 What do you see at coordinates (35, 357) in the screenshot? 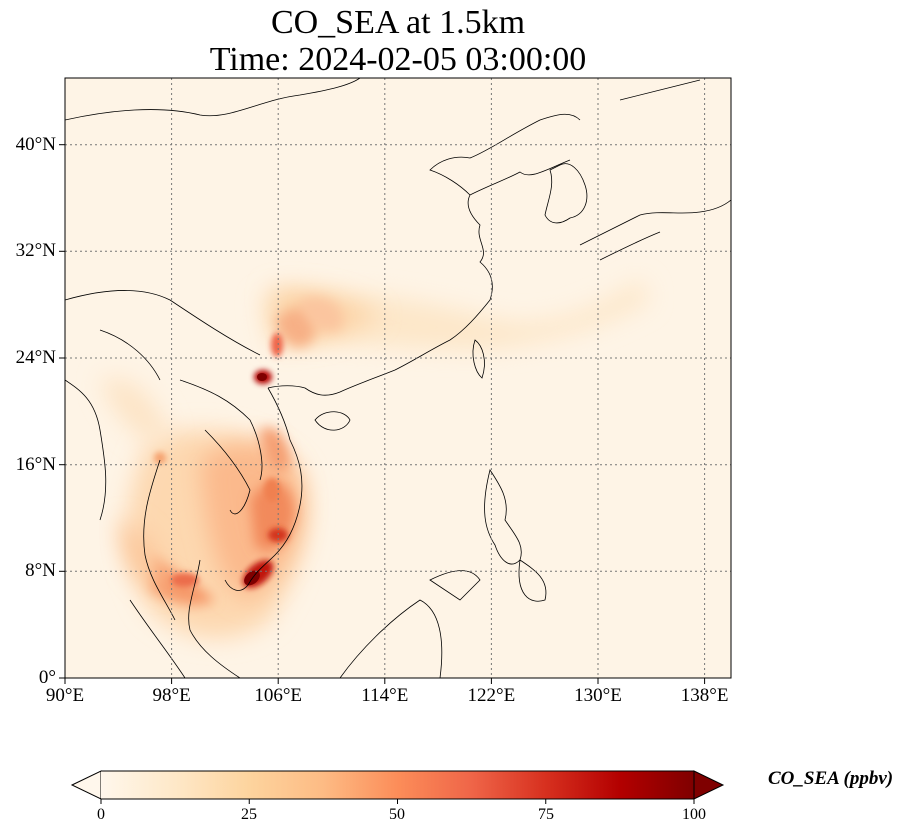
I see `ytick-label: 24°N` at bounding box center [35, 357].